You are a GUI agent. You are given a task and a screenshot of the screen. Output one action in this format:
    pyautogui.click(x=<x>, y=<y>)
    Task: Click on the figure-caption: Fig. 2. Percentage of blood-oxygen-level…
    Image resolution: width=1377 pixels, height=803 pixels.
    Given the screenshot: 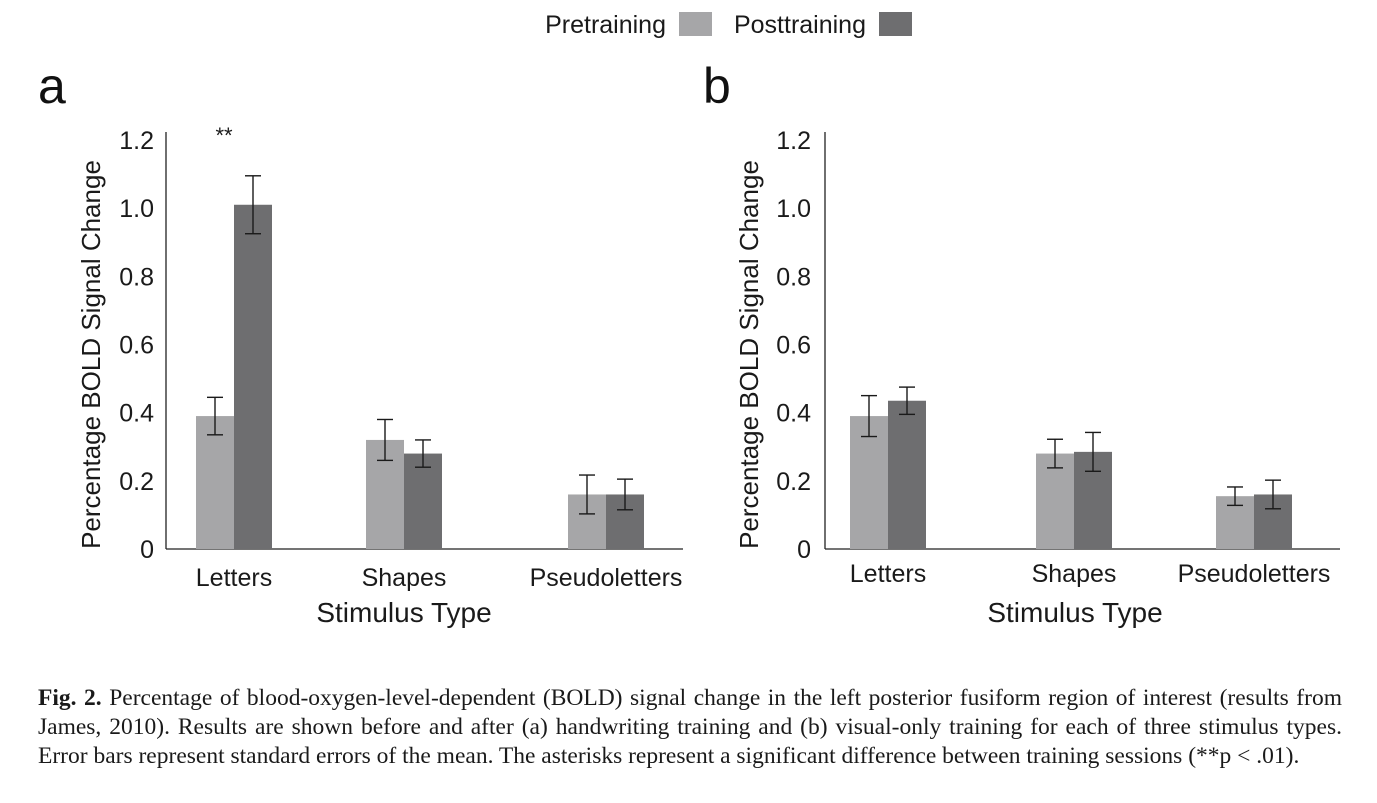 What is the action you would take?
    pyautogui.click(x=690, y=727)
    